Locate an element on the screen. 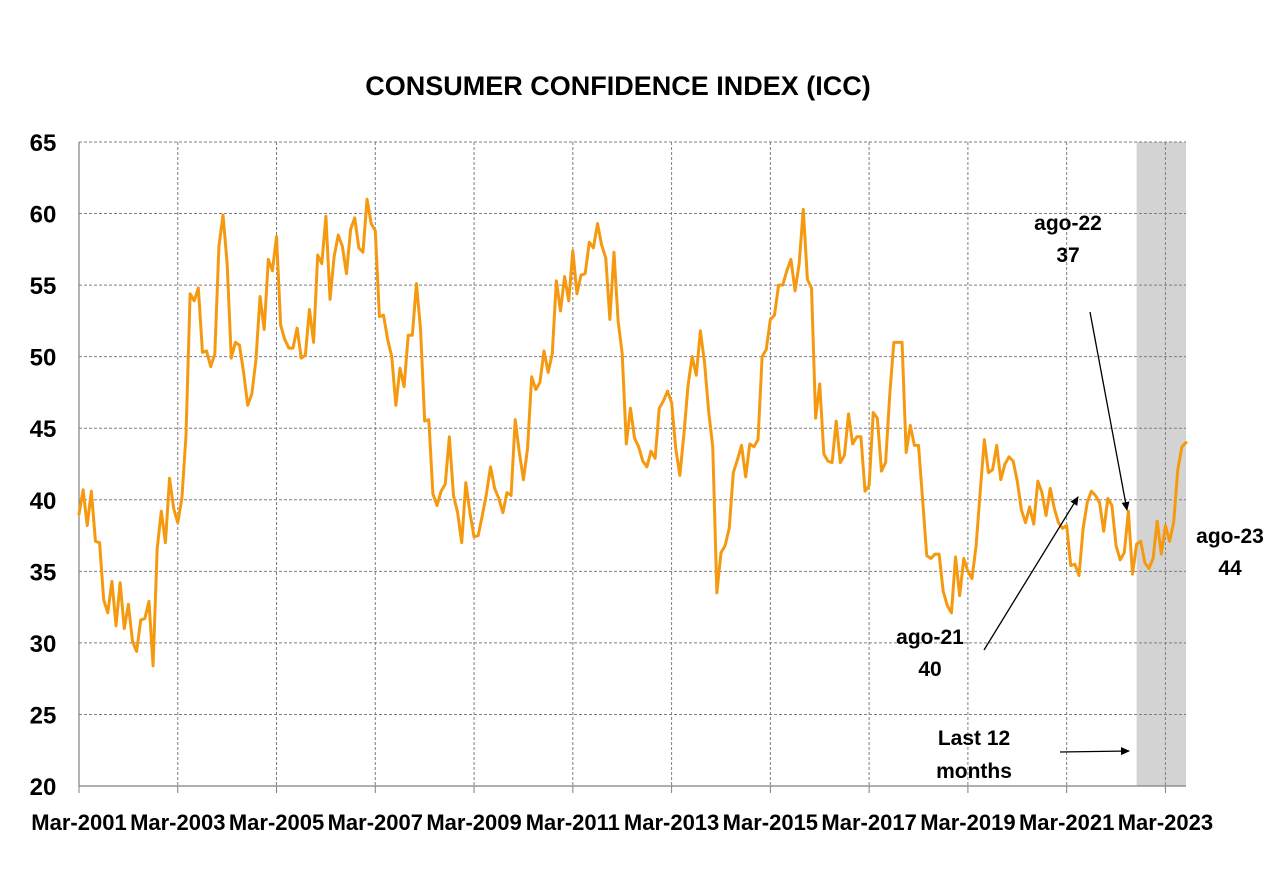 The height and width of the screenshot is (870, 1280). annotation-ago-23-value: 44 is located at coordinates (1230, 568).